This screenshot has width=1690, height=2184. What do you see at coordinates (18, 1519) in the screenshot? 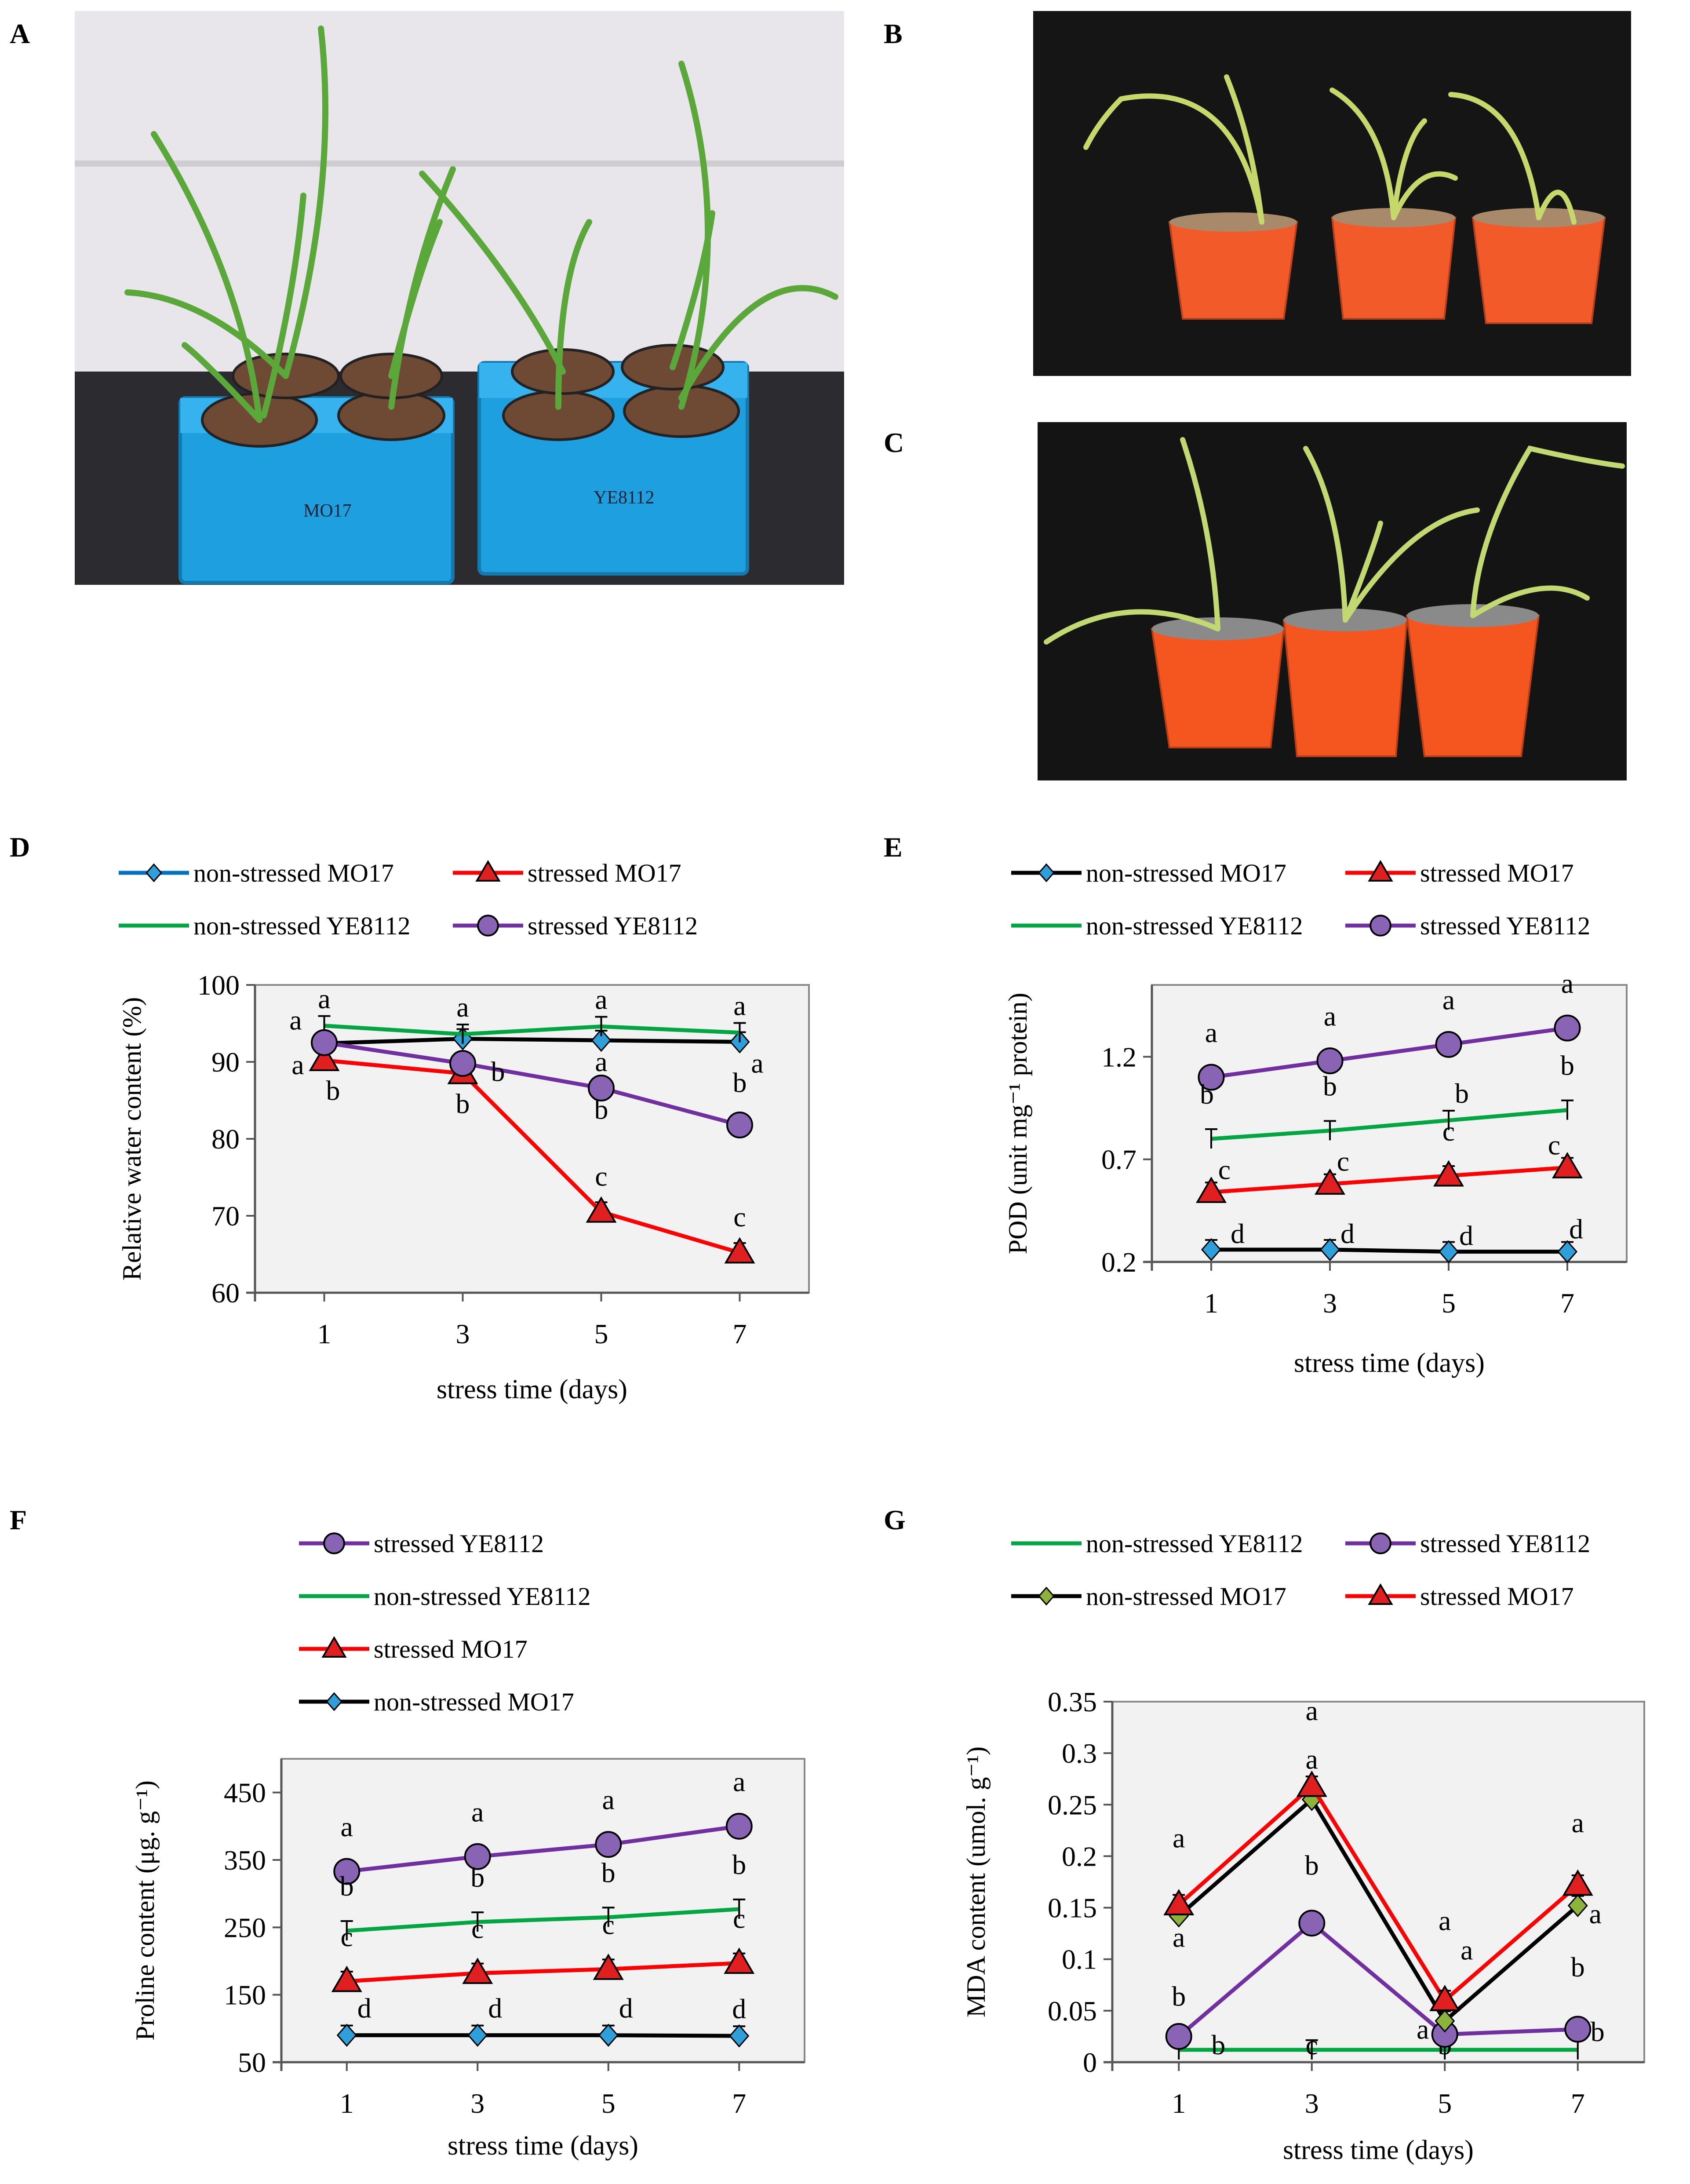
I see `panel-label-f: F` at bounding box center [18, 1519].